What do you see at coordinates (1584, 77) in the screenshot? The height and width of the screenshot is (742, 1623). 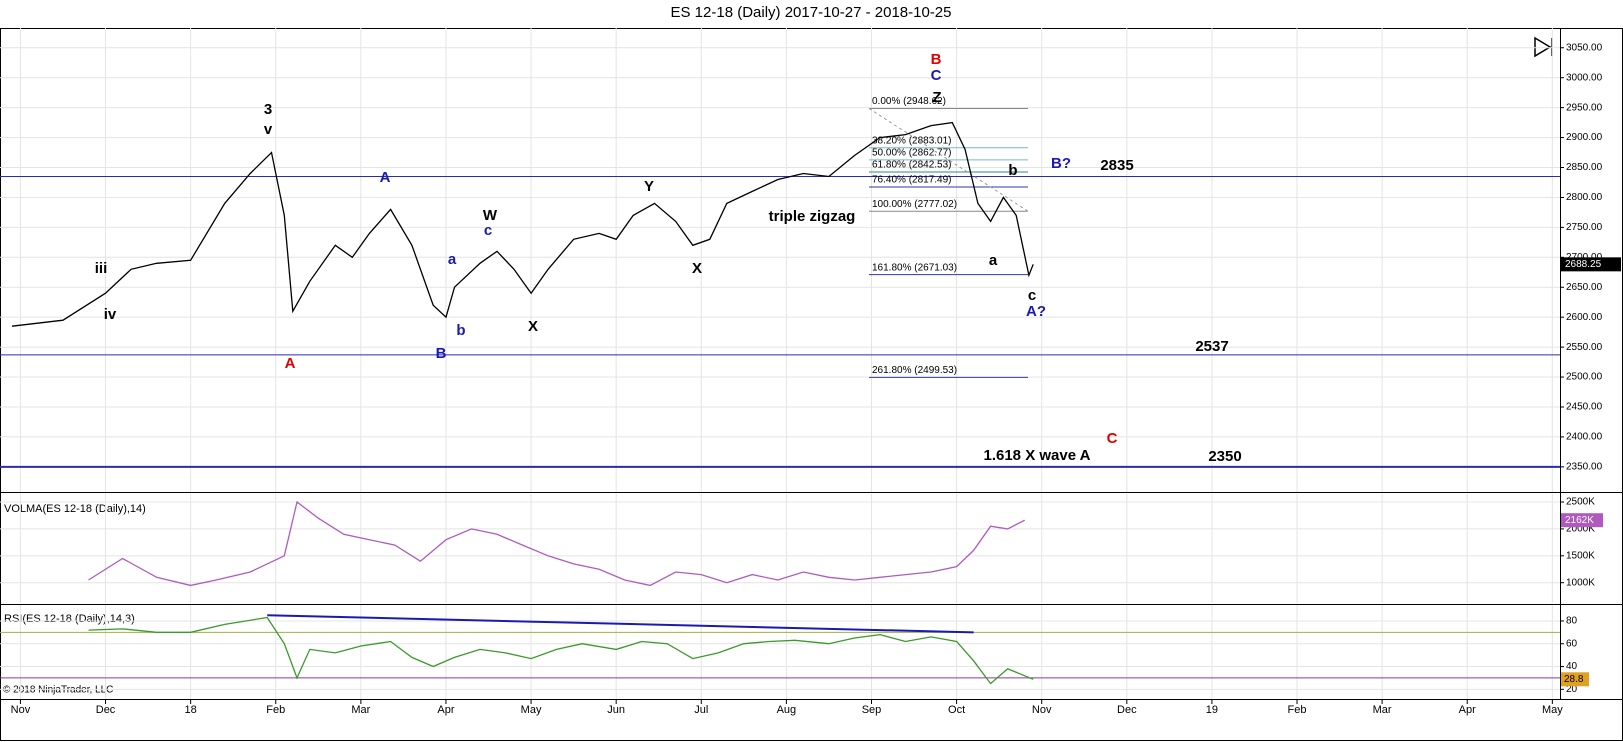 I see `y-tick-label: 3000.00` at bounding box center [1584, 77].